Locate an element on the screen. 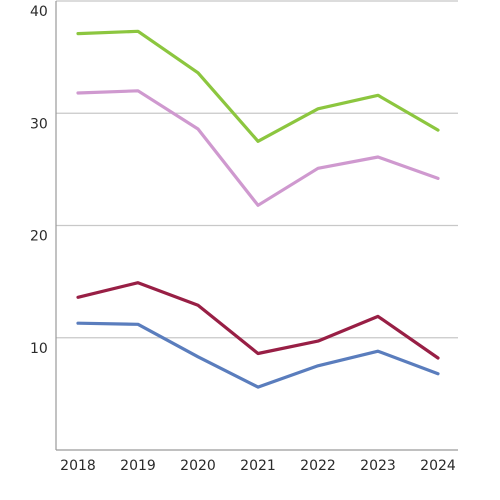  x-tick-label: 2022 is located at coordinates (318, 466).